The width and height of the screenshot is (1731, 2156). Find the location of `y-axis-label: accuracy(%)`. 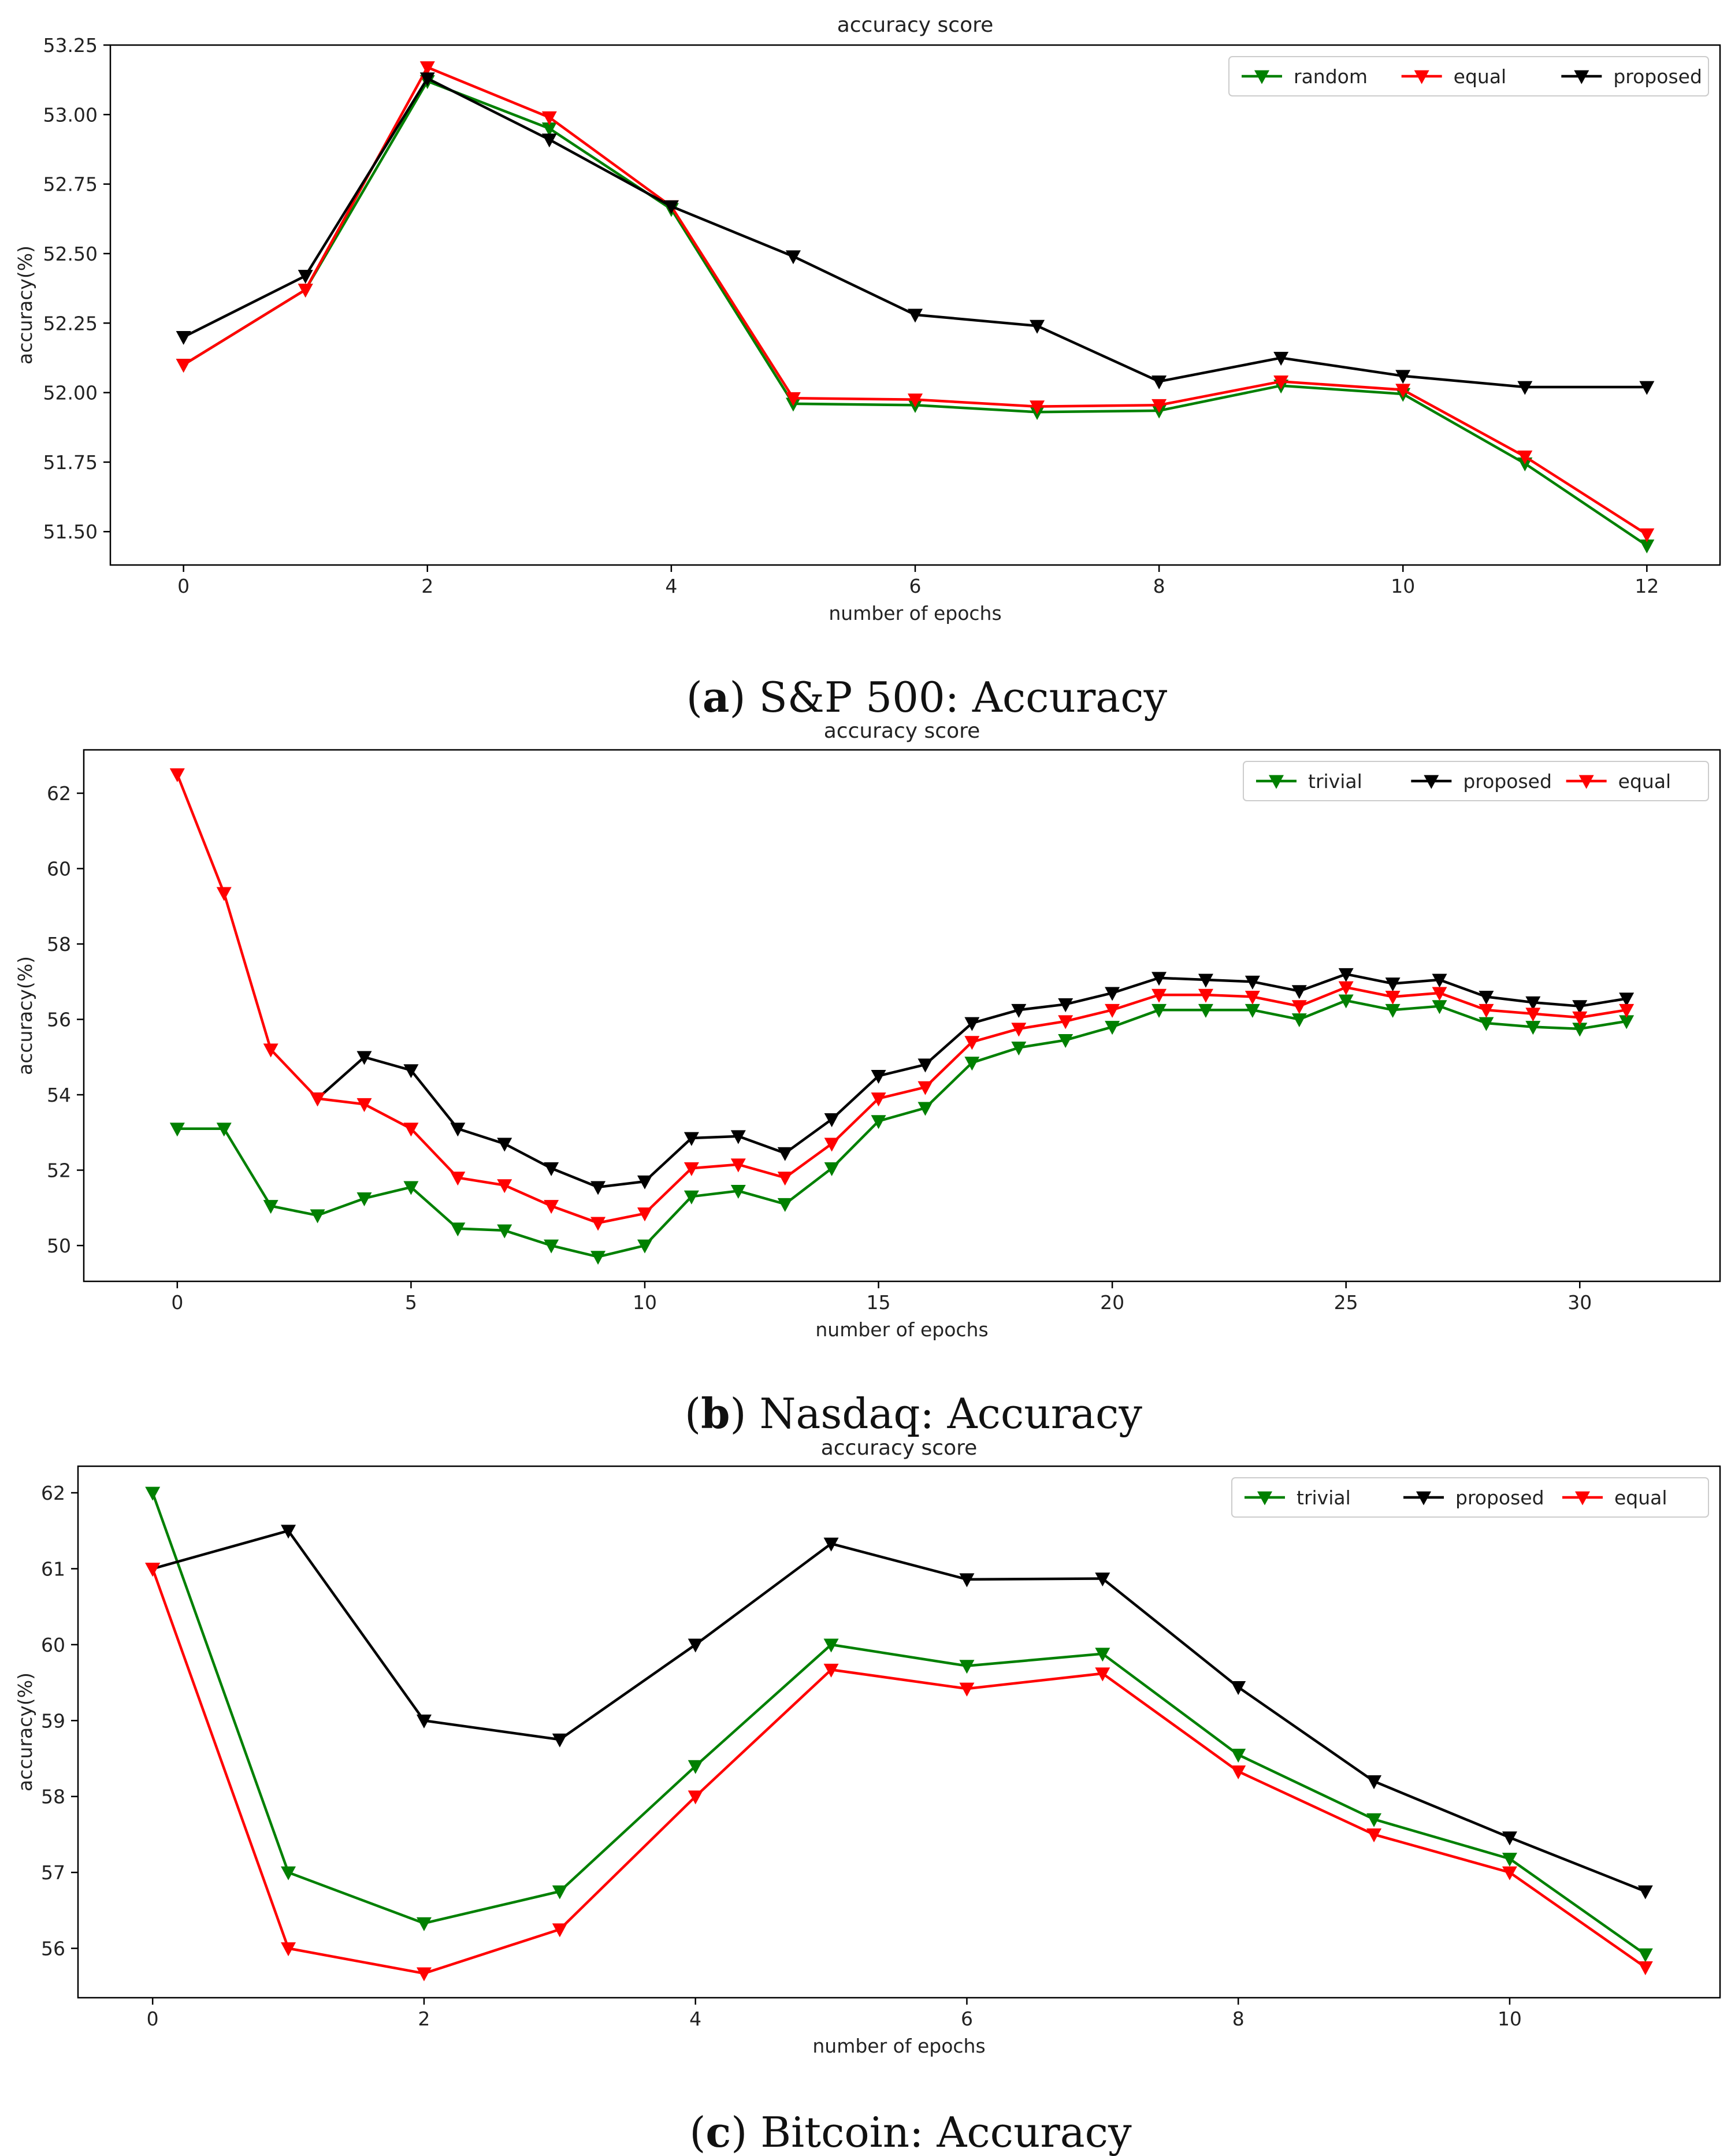

y-axis-label: accuracy(%) is located at coordinates (25, 1732).